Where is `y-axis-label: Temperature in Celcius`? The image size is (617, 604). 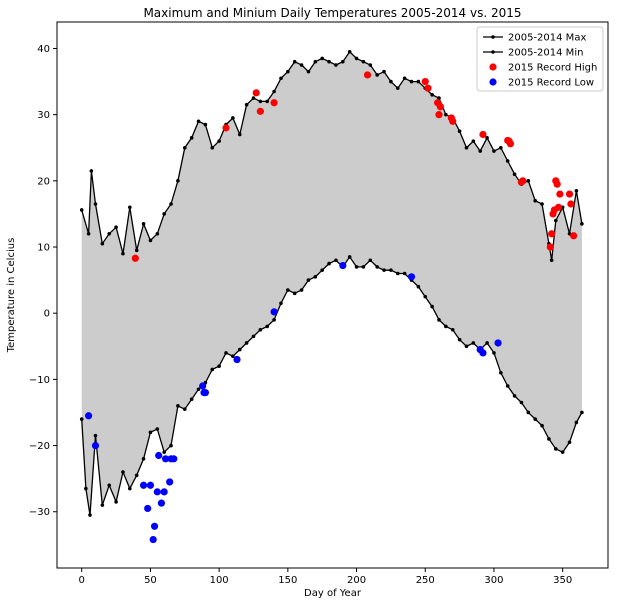
y-axis-label: Temperature in Celcius is located at coordinates (11, 296).